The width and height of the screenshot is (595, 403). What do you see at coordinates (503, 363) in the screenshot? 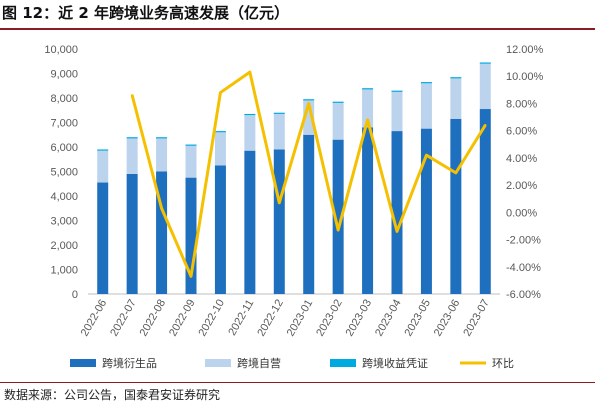
I see `legend-label: 环比` at bounding box center [503, 363].